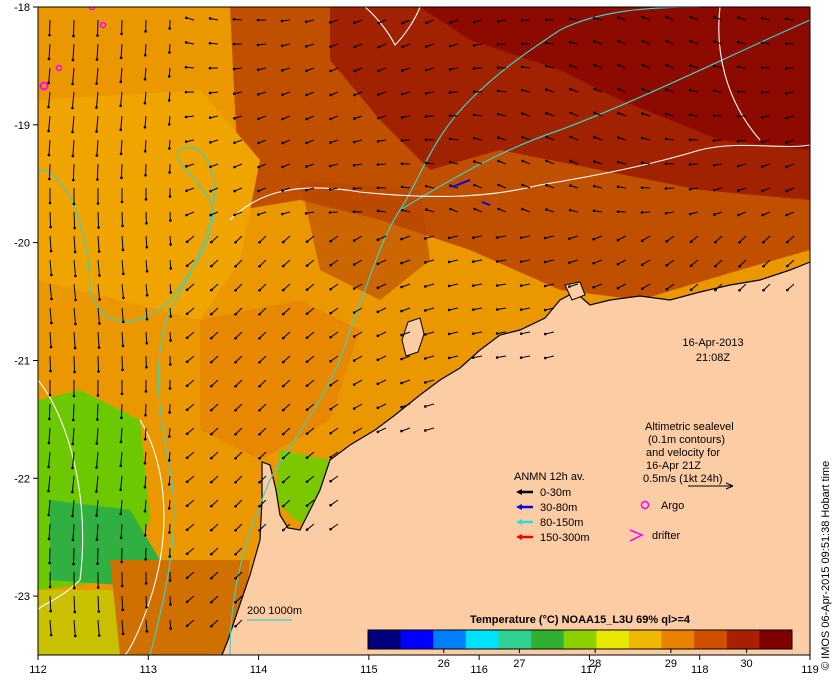 Image resolution: width=840 pixels, height=680 pixels. Describe the element at coordinates (686, 440) in the screenshot. I see `altimetry-line: (0.1m contours)` at that location.